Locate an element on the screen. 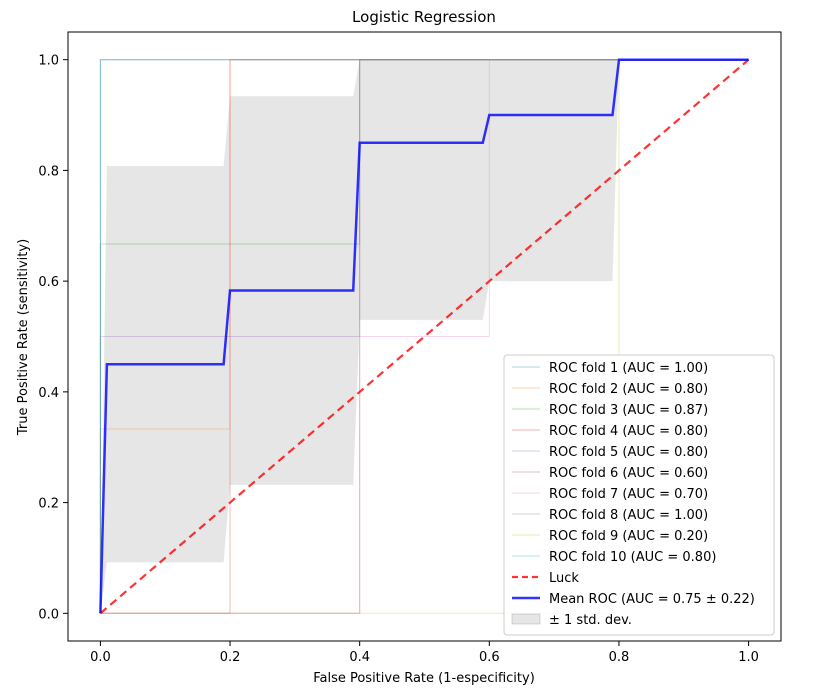 The image size is (831, 700). legend-label: ROC fold 9 (AUC = 0.20) is located at coordinates (628, 536).